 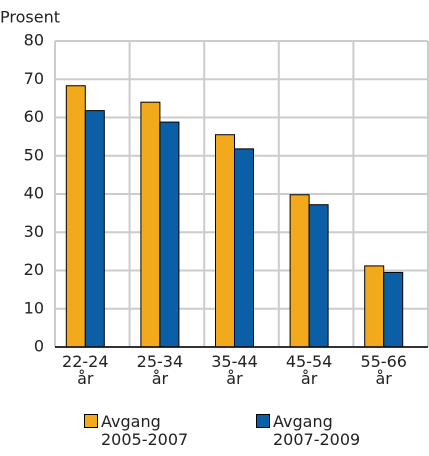 What do you see at coordinates (34, 193) in the screenshot?
I see `y-tick-label: 40` at bounding box center [34, 193].